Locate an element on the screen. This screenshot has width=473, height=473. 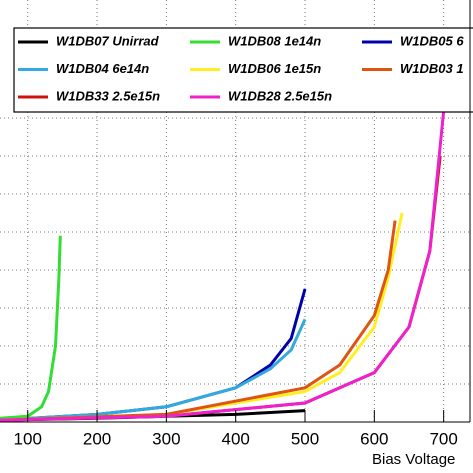
x-tick-label: 300 is located at coordinates (166, 438).